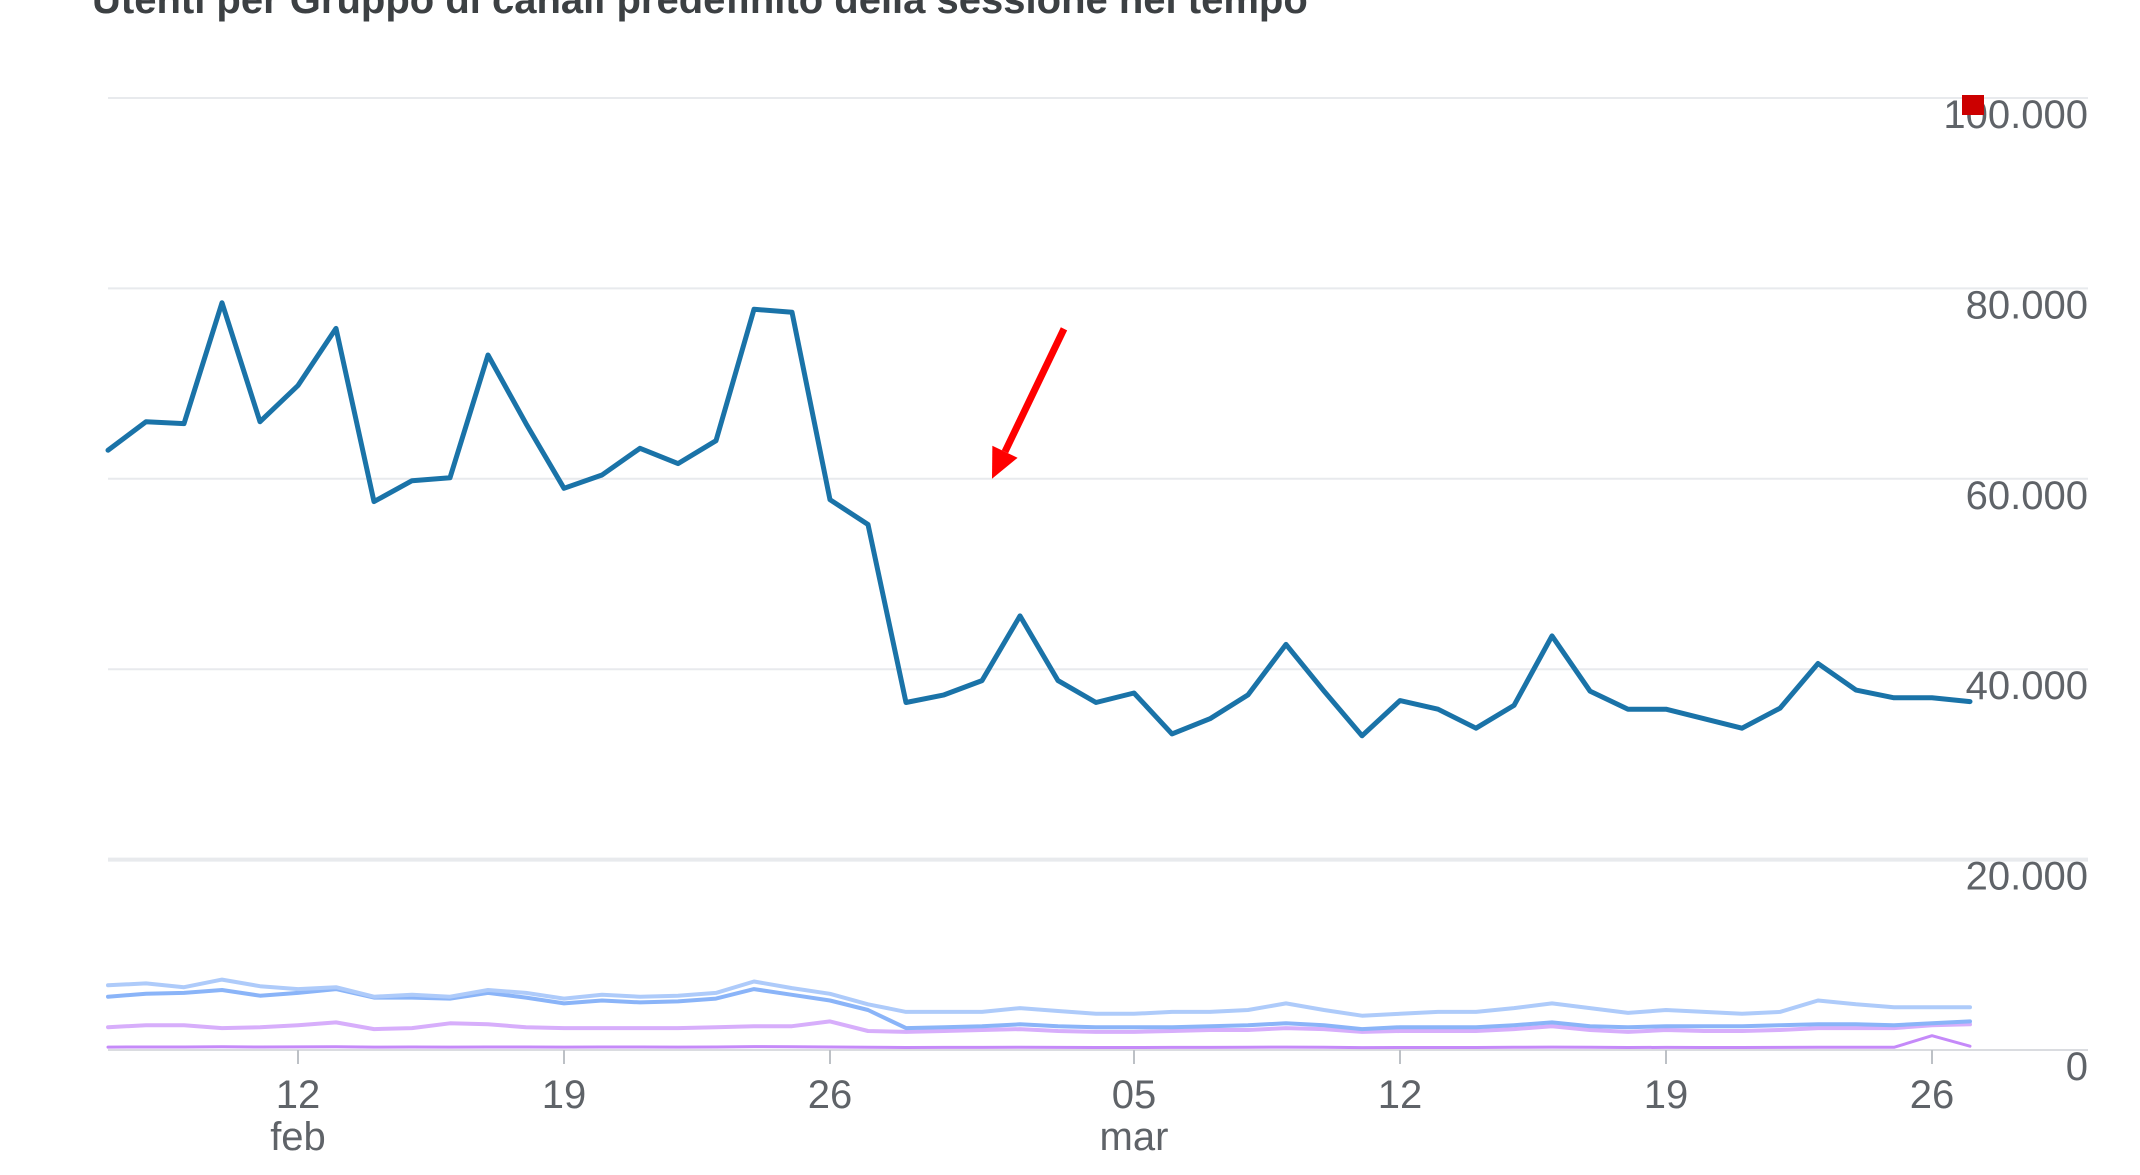 The width and height of the screenshot is (2140, 1175). I want to click on x-tick-month-label: feb, so click(298, 1137).